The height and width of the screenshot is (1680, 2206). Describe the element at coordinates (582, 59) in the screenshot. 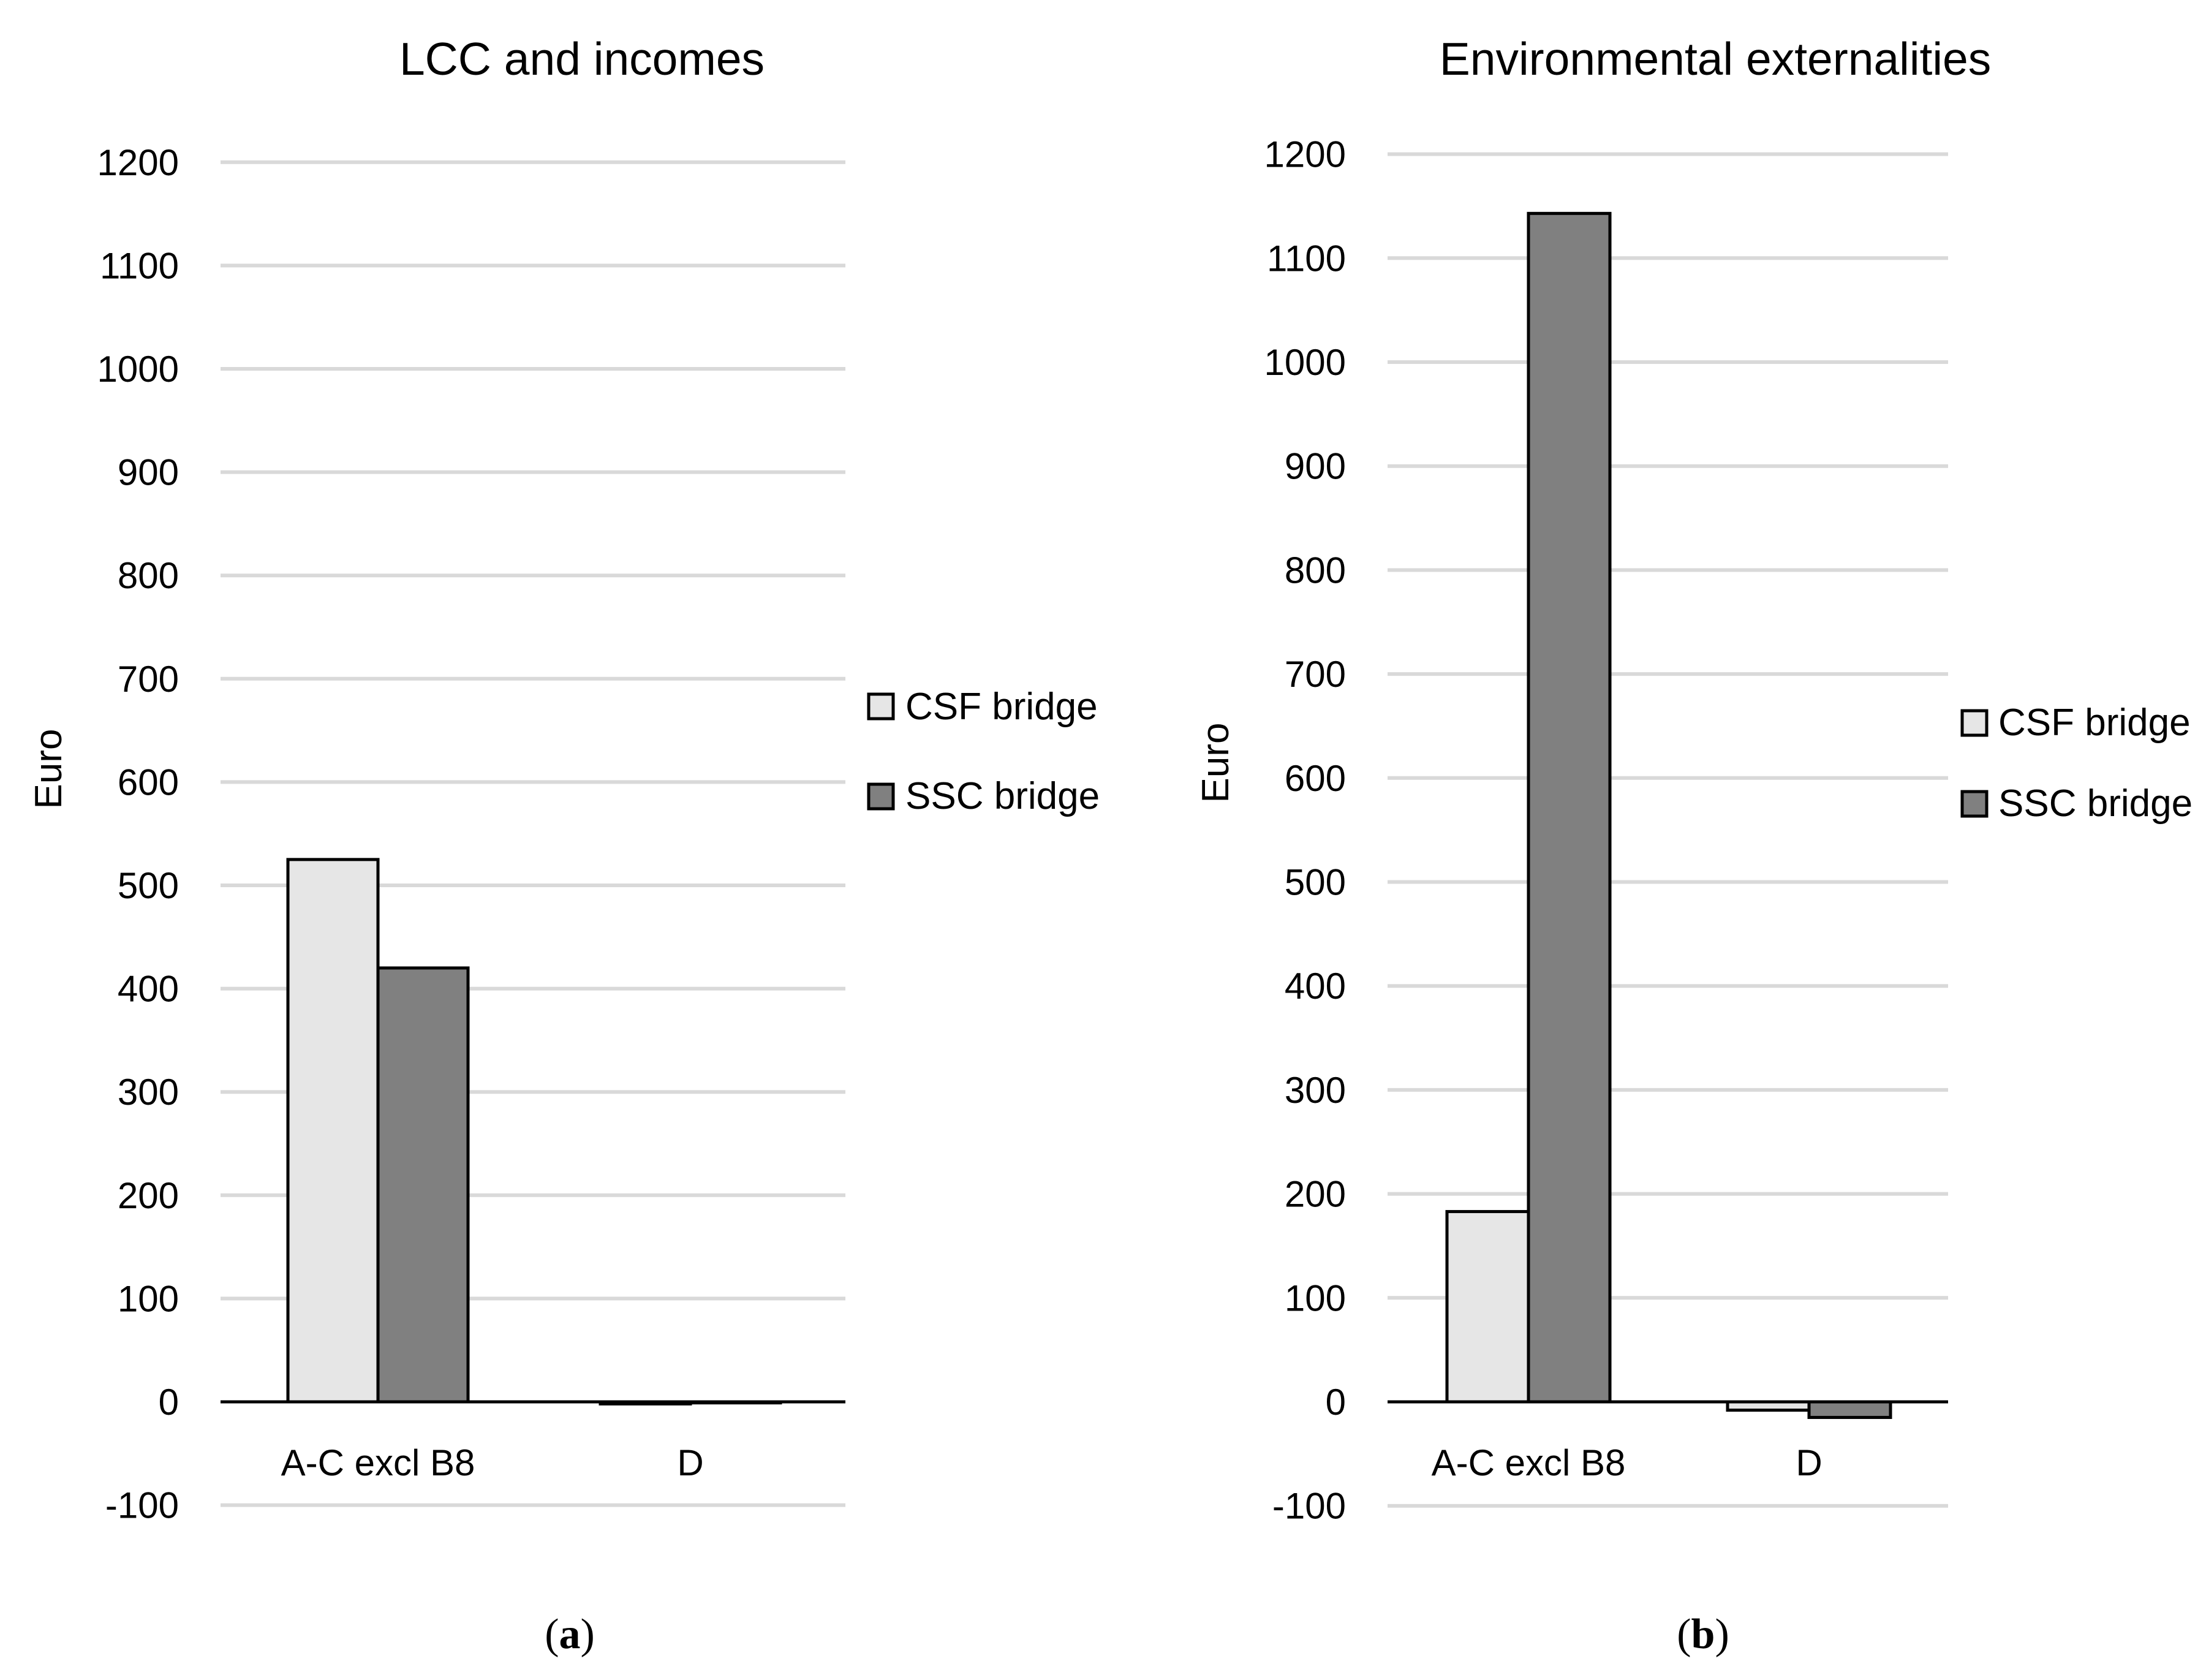

I see `chart-title: LCC and incomes` at that location.